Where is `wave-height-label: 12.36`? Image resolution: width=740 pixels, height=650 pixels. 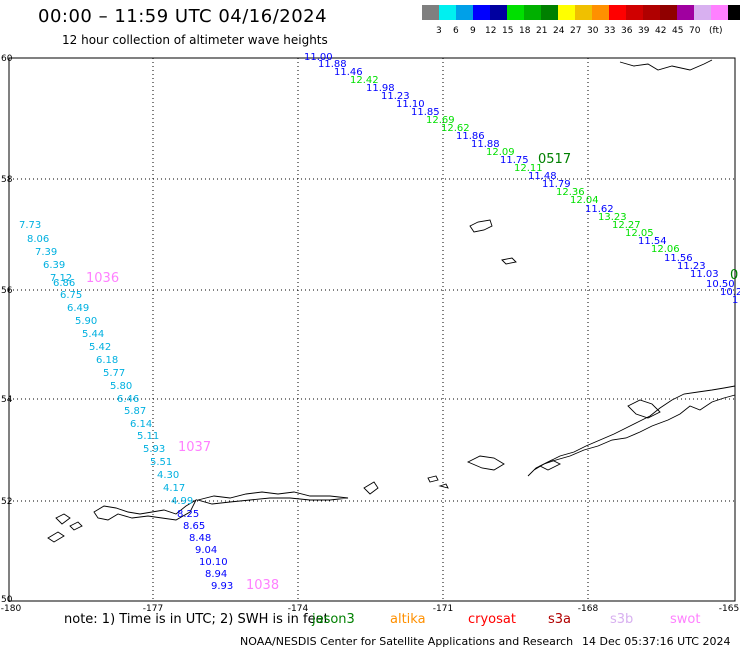 wave-height-label: 12.36 is located at coordinates (570, 192).